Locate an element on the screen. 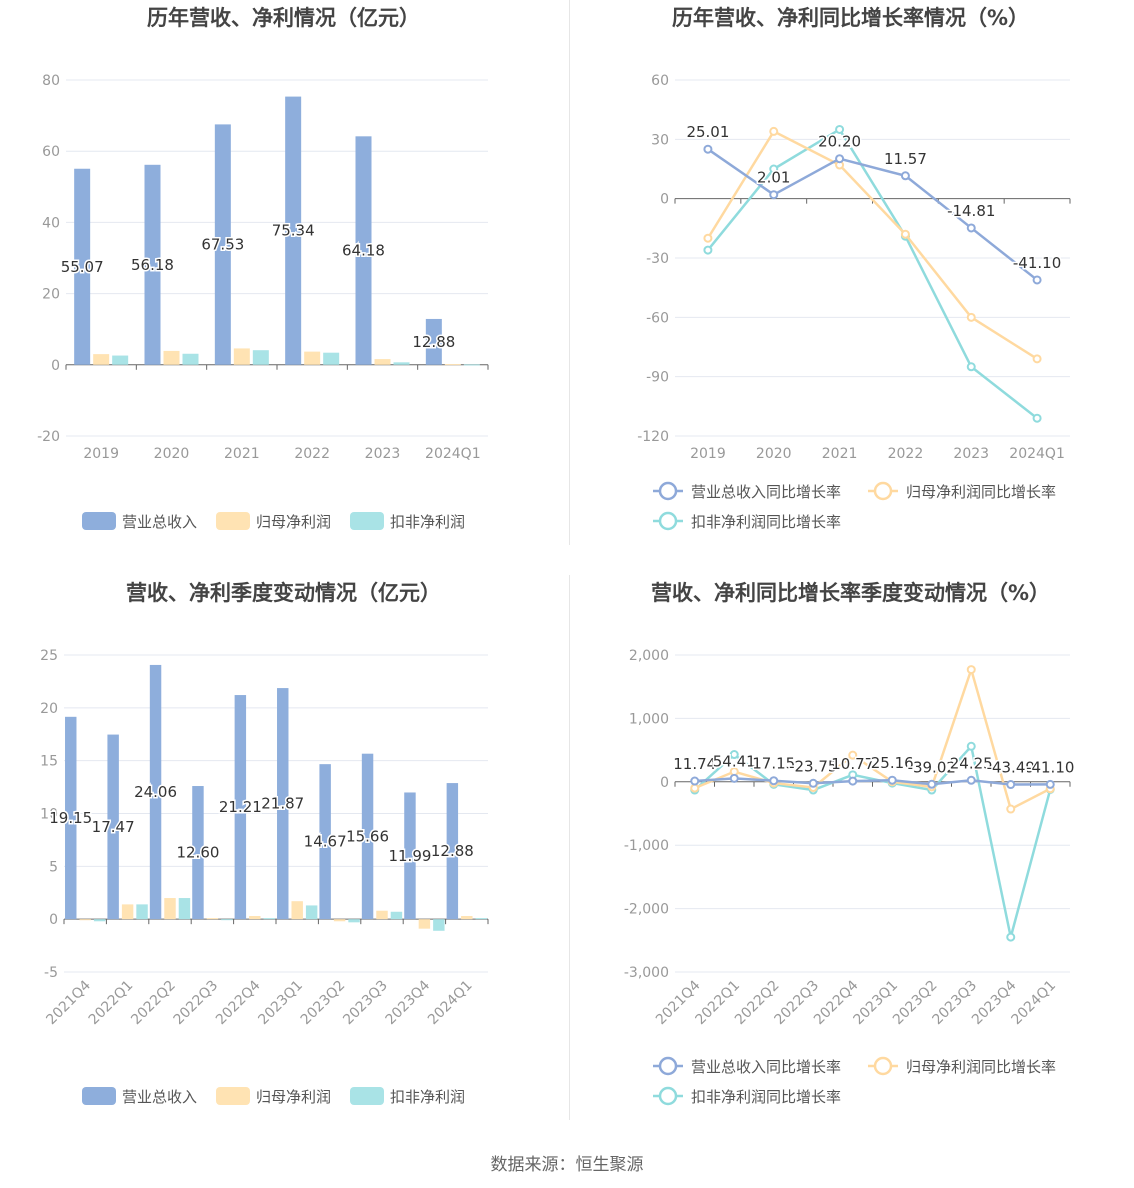 This screenshot has height=1188, width=1134. x-tick-label: 2022Q2 is located at coordinates (153, 1003).